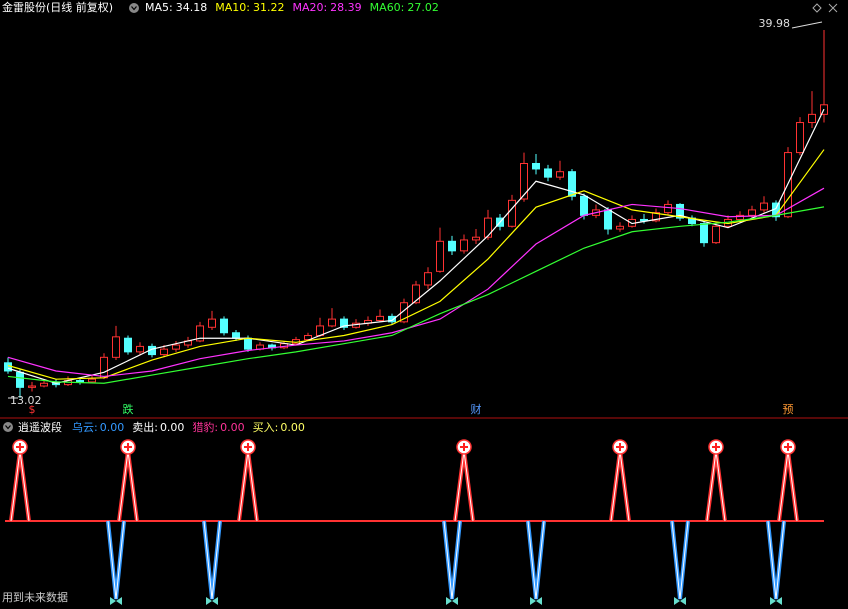 This screenshot has height=609, width=848. Describe the element at coordinates (817, 8) in the screenshot. I see `window-icon` at that location.